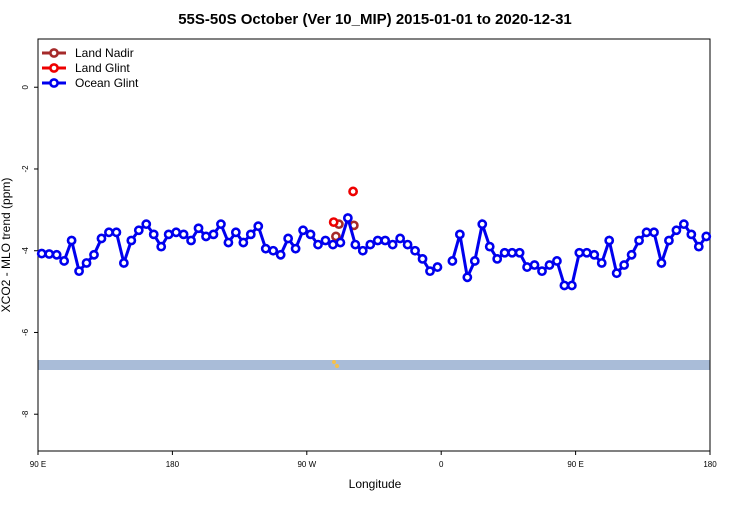 The image size is (750, 505). I want to click on x-tick-label: 90 W, so click(306, 464).